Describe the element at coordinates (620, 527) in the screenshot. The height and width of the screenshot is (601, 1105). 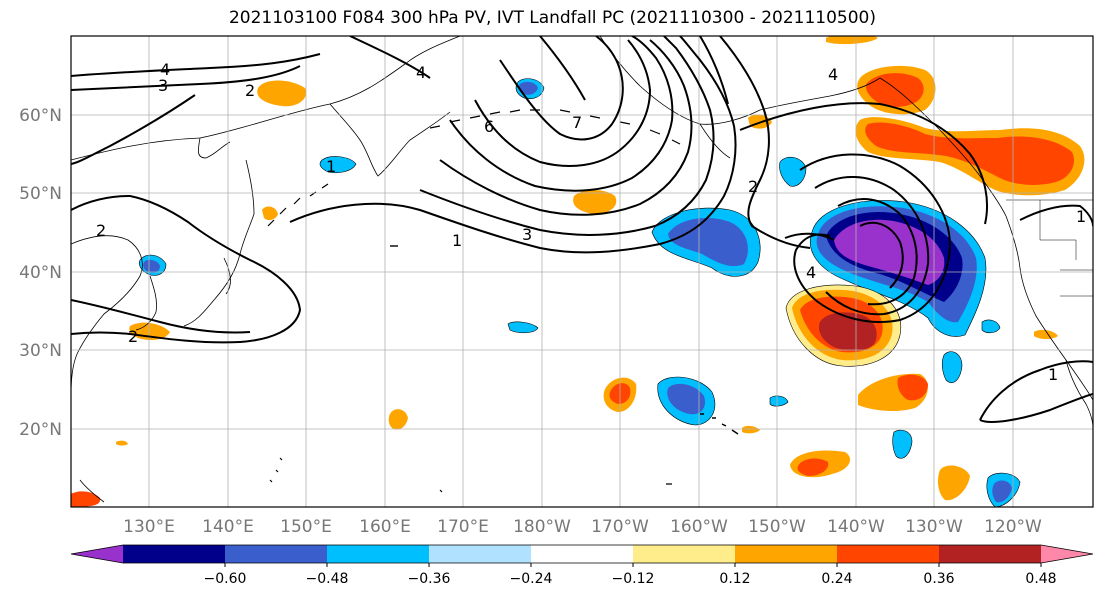
I see `lon-label: 170°W` at that location.